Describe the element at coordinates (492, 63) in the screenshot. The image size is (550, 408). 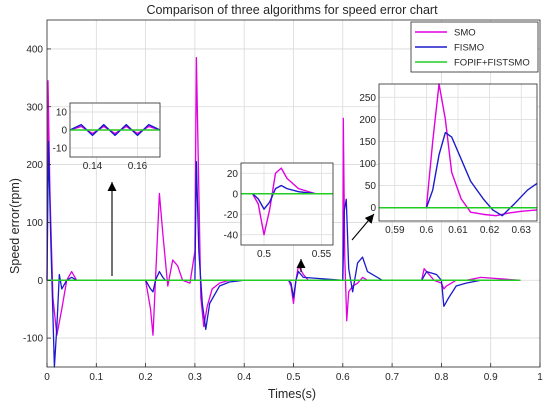
I see `legend-label: FOPIF+FISTSMO` at that location.